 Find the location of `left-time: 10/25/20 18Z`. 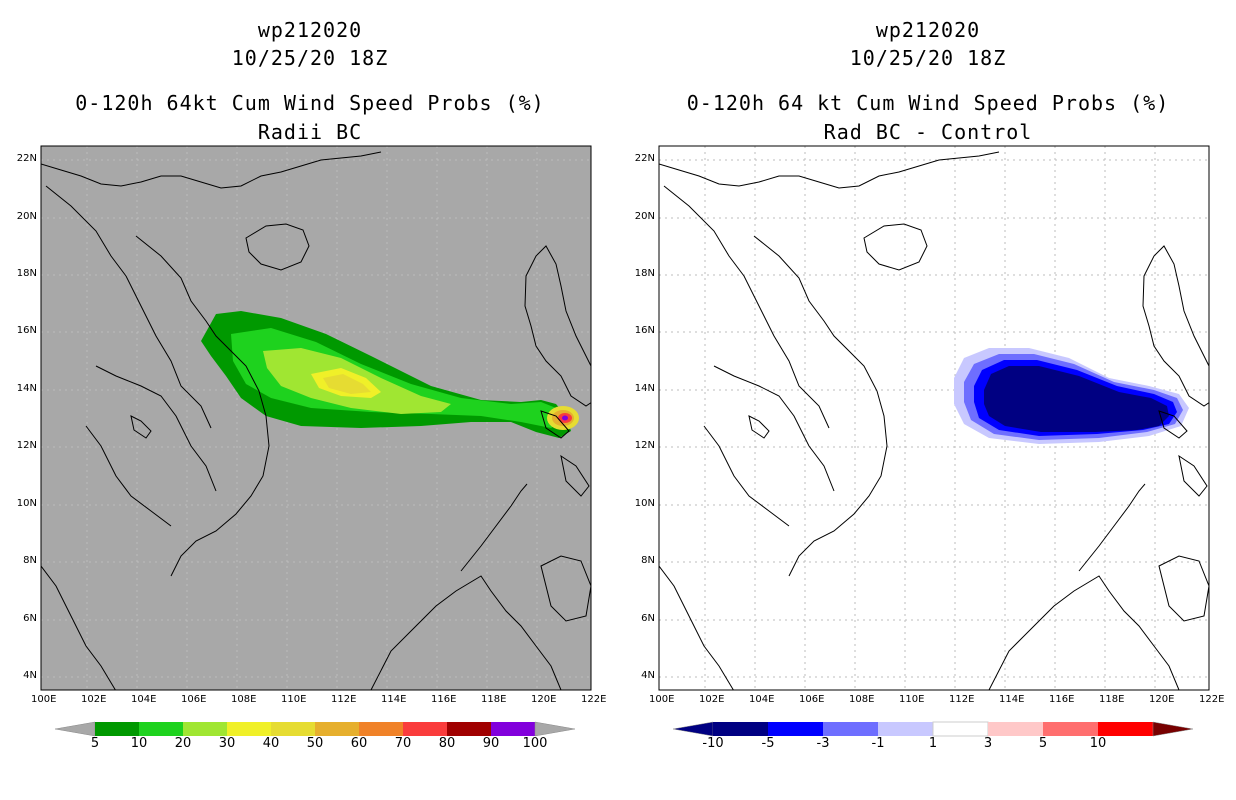

left-time: 10/25/20 18Z is located at coordinates (310, 58).